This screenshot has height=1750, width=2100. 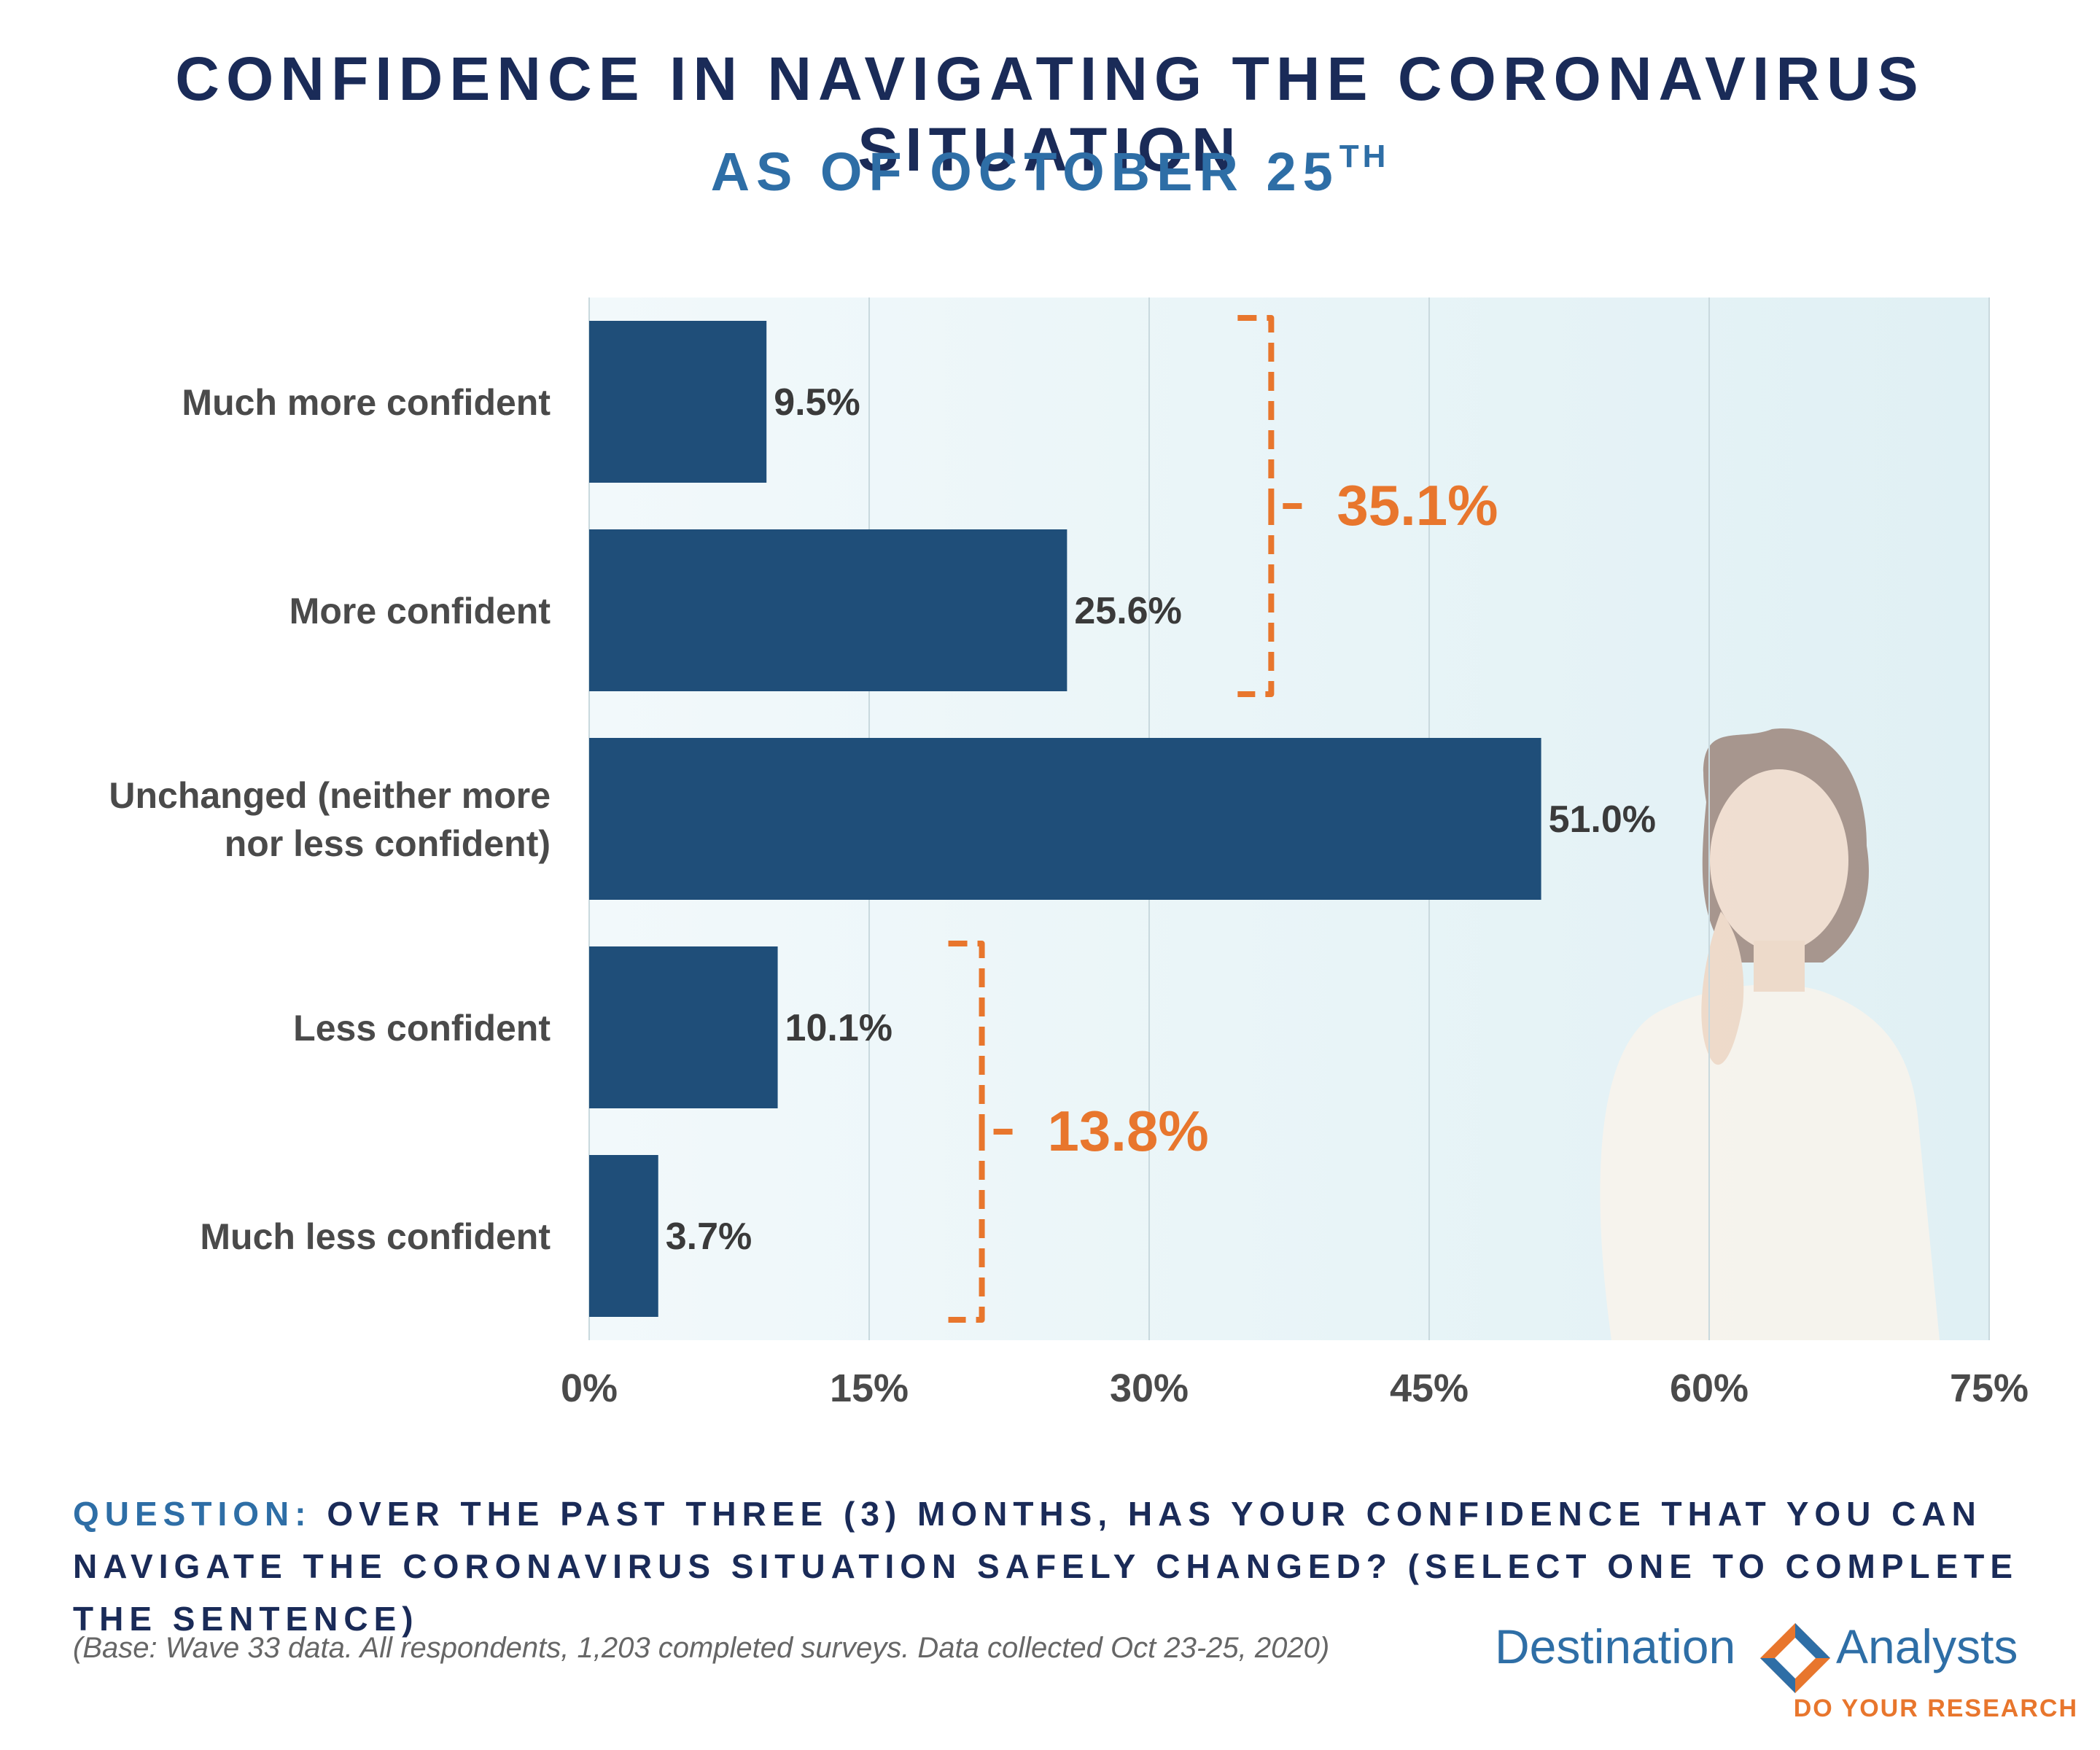 What do you see at coordinates (1602, 819) in the screenshot?
I see `bar-value-label: 51.0%` at bounding box center [1602, 819].